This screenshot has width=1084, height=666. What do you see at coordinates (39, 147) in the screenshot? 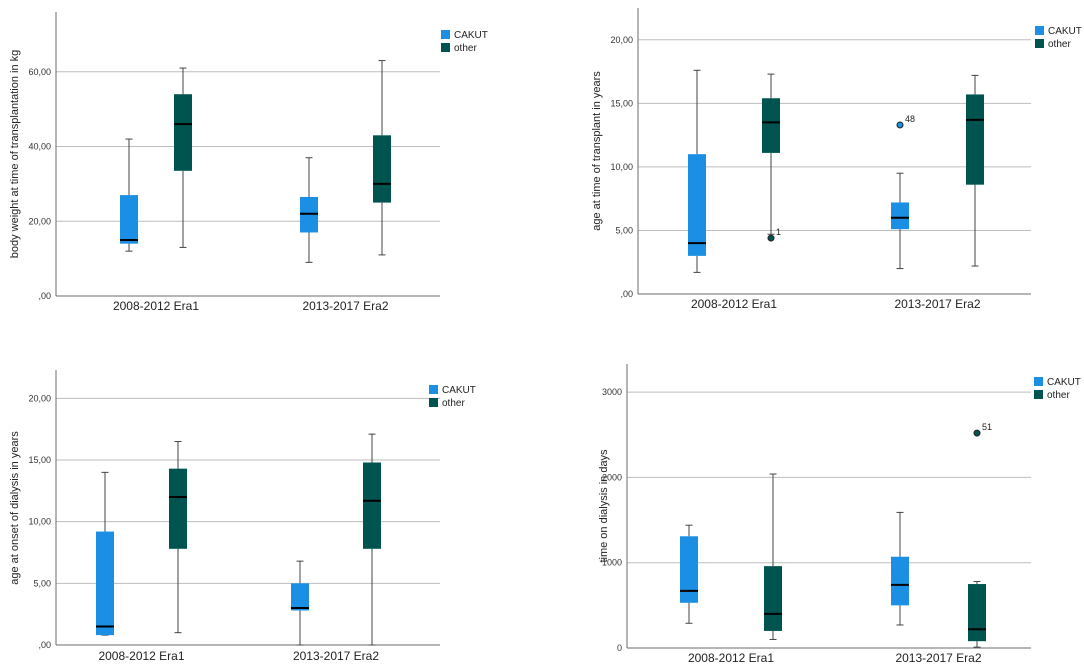
I see `y-tick-label: 40,00` at bounding box center [39, 147].